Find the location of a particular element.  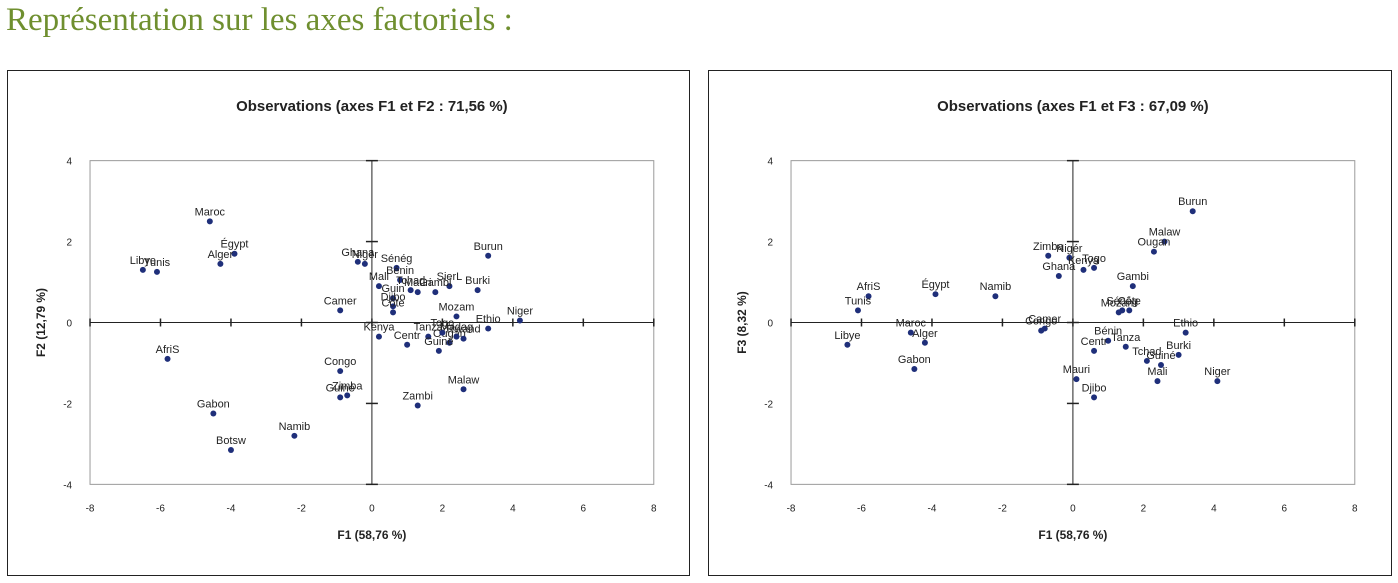

data-point-label: Égypt is located at coordinates (235, 244).